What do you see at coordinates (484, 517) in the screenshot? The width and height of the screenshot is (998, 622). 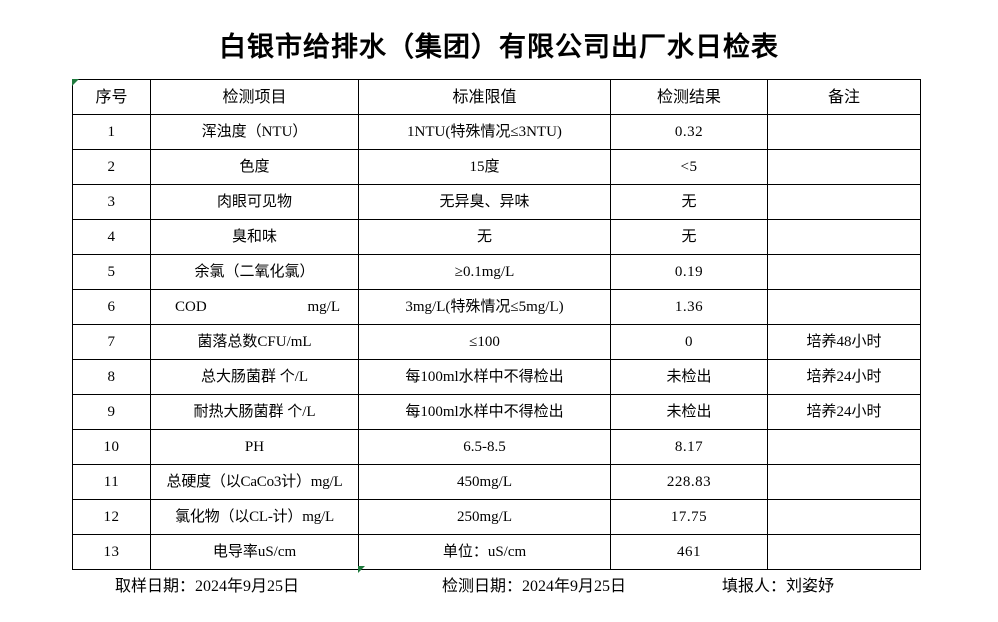 I see `cell-standard: 250mg/L` at bounding box center [484, 517].